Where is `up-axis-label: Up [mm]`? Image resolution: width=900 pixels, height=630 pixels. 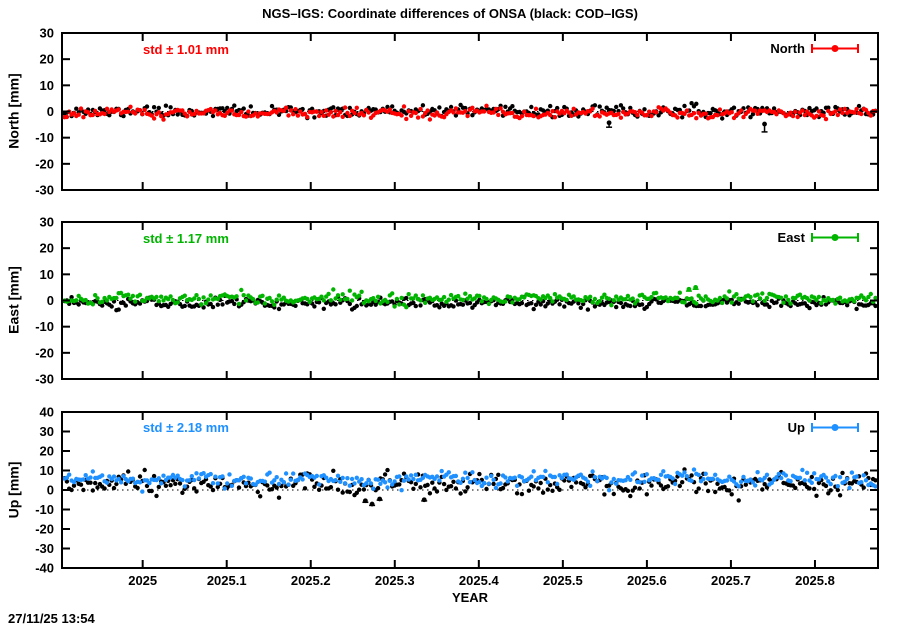
up-axis-label: Up [mm] is located at coordinates (13, 490).